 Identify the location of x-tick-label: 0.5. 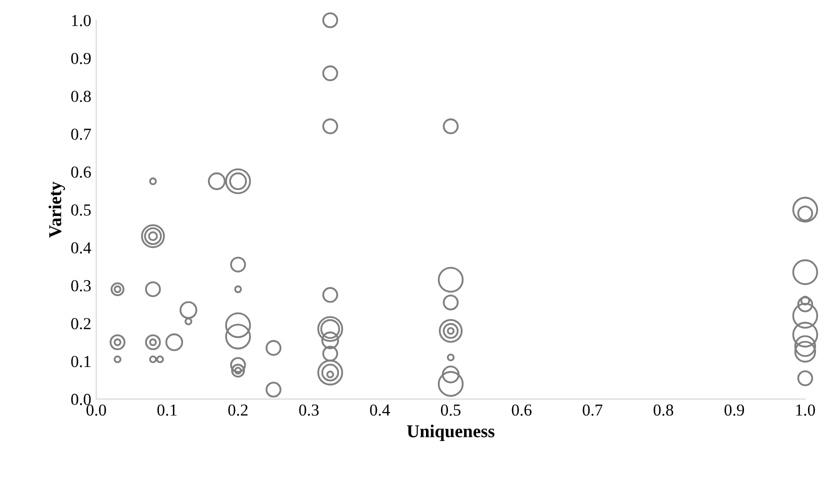
(450, 410).